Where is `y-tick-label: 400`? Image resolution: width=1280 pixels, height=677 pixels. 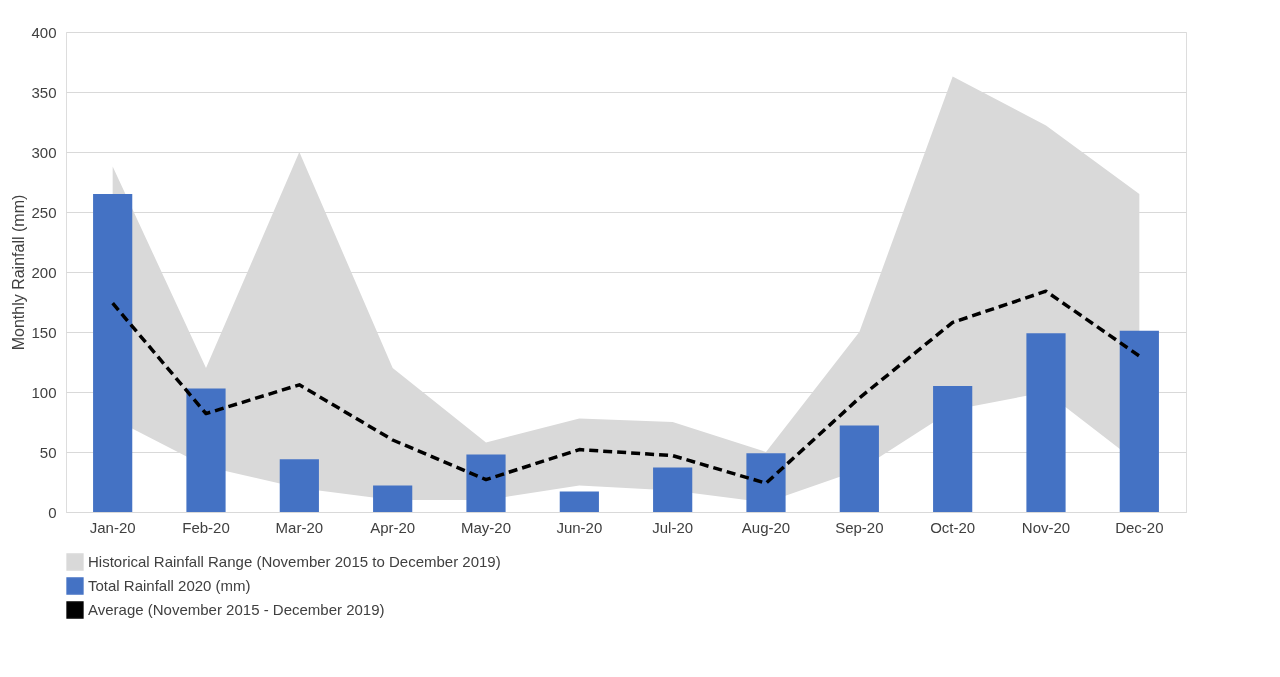
y-tick-label: 400 is located at coordinates (44, 32).